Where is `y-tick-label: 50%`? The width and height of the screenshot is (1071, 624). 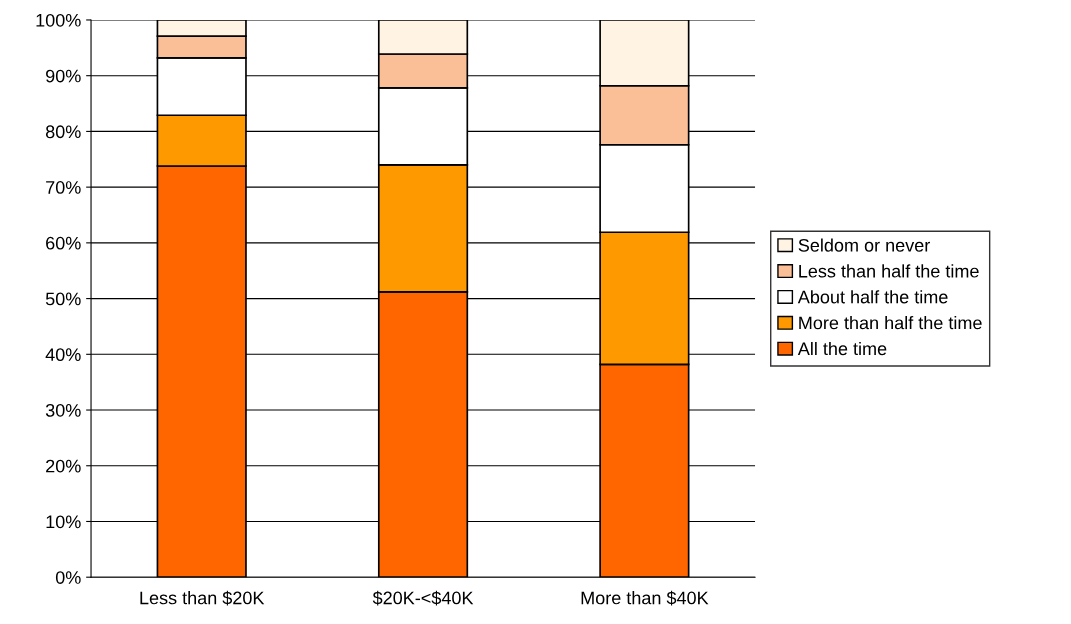
y-tick-label: 50% is located at coordinates (63, 299).